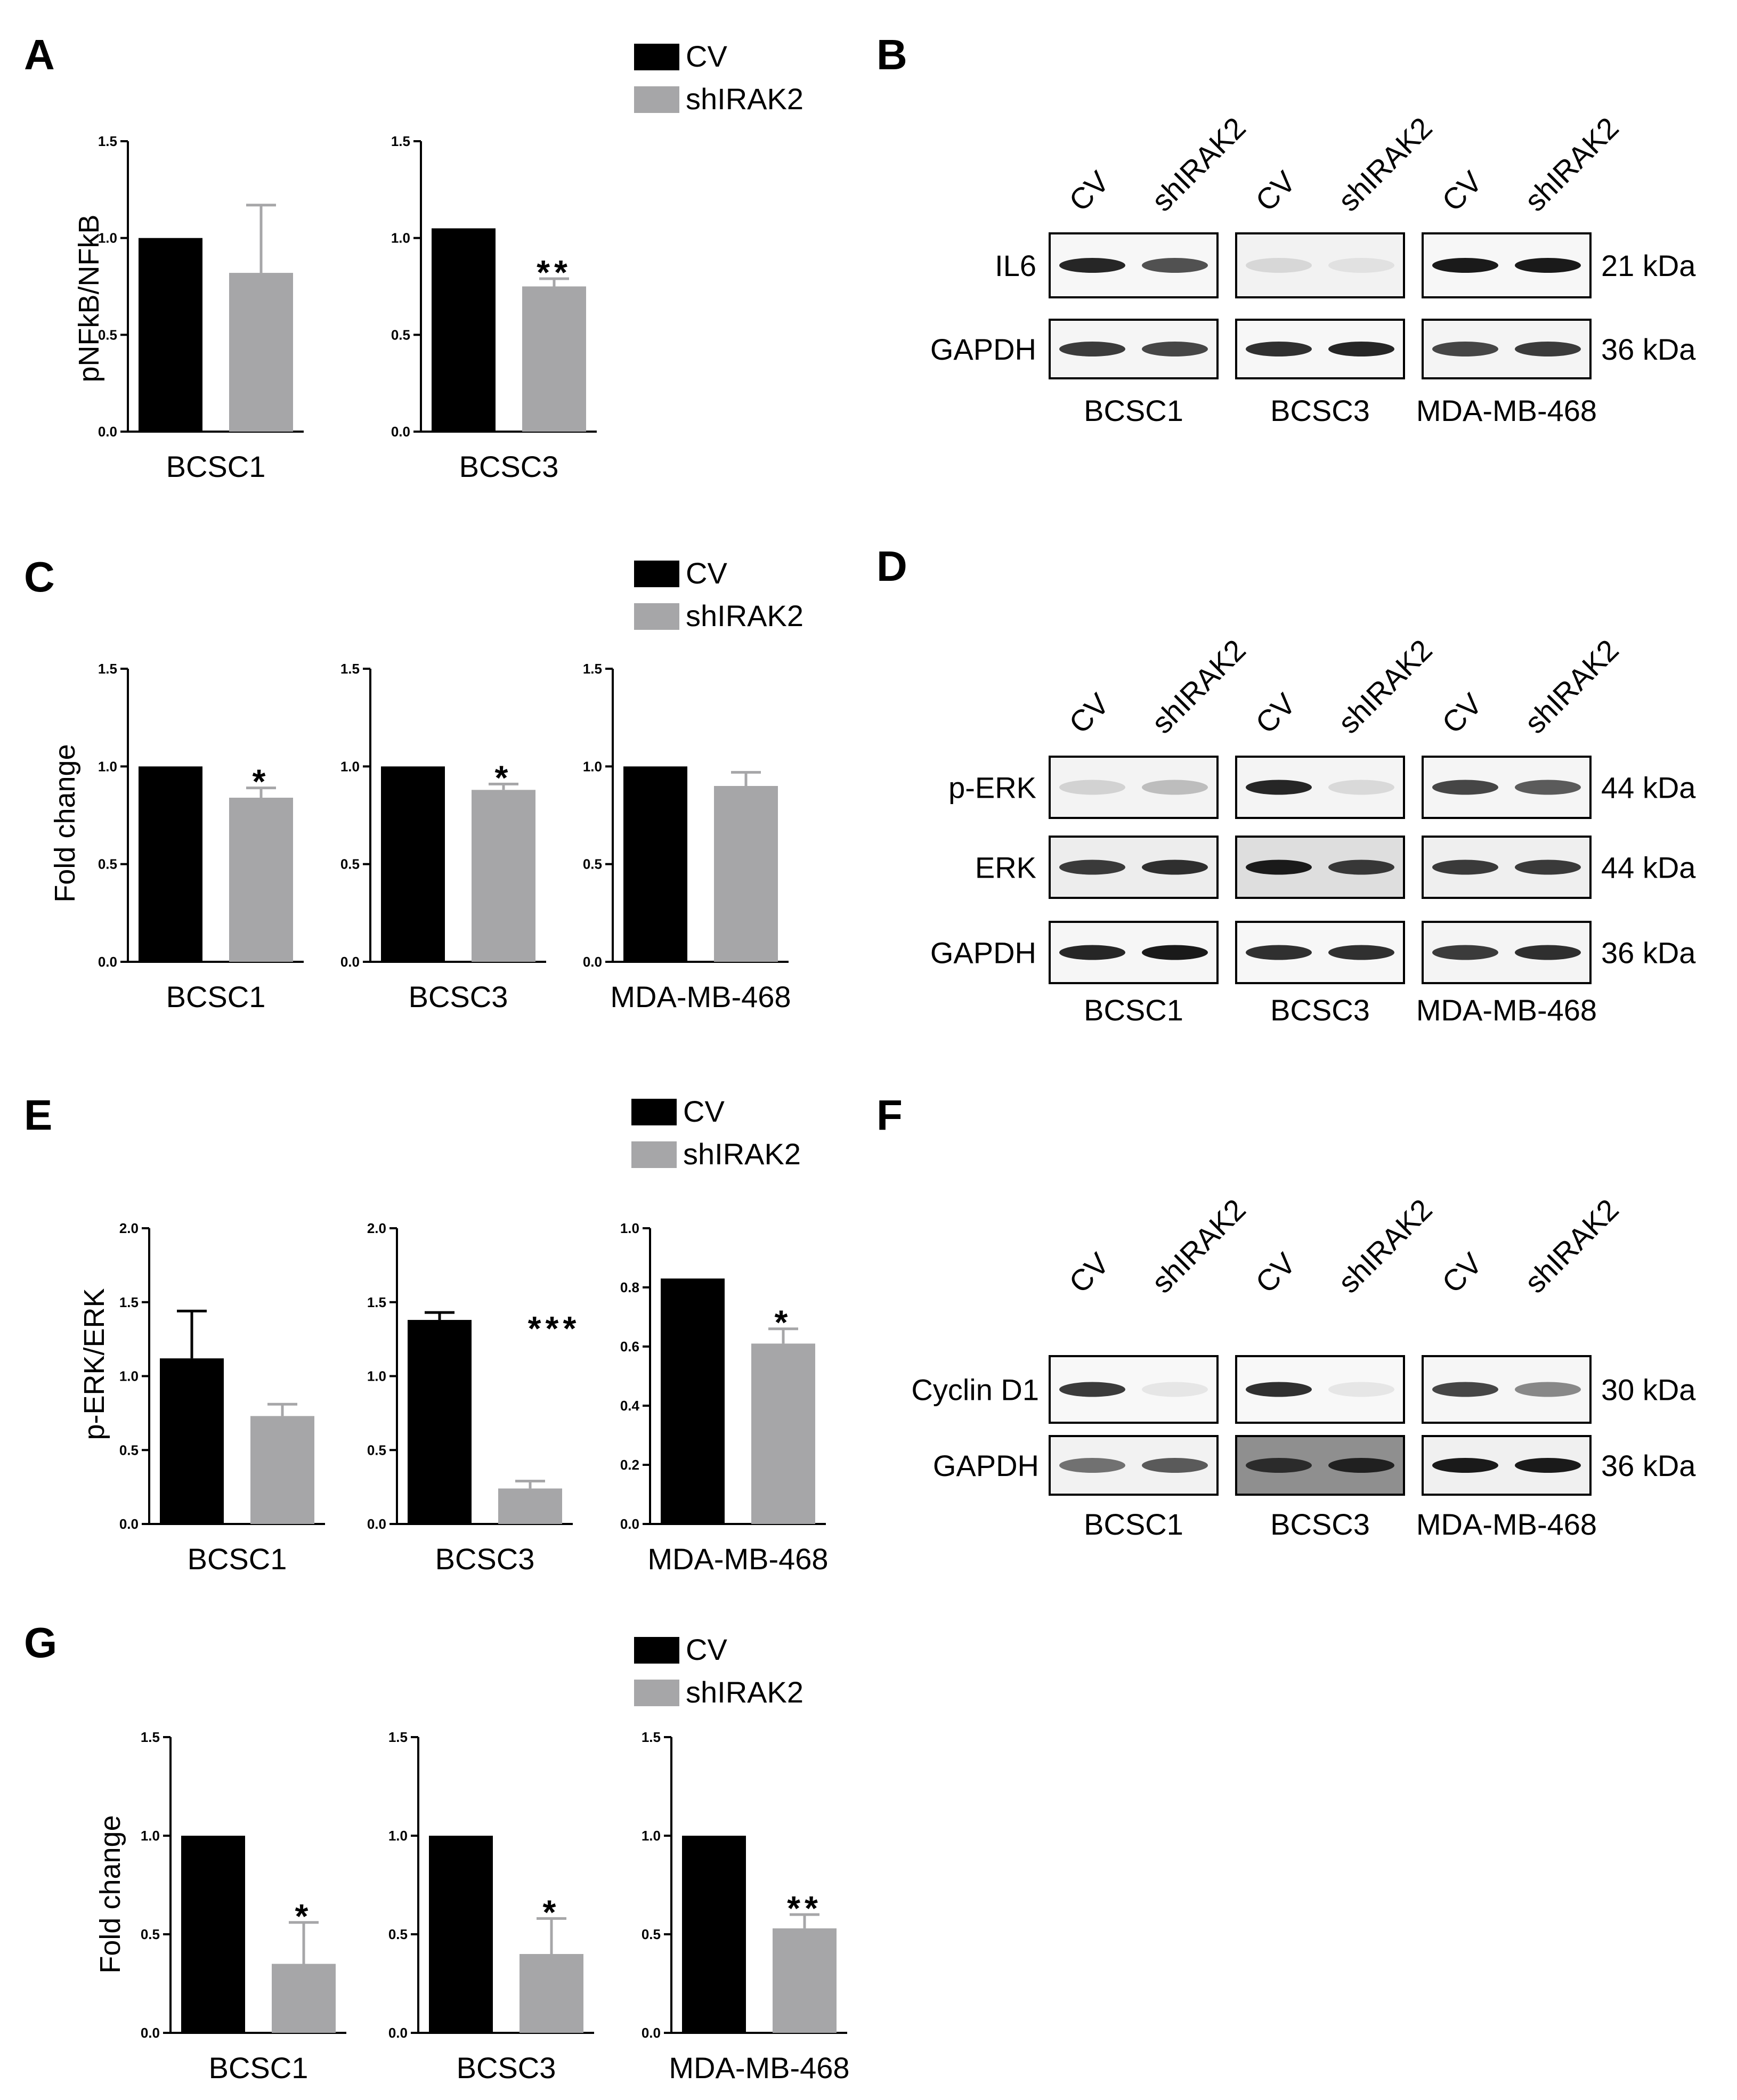 Image resolution: width=1737 pixels, height=2100 pixels. Describe the element at coordinates (718, 1671) in the screenshot. I see `legend-g: CV shIRAK2` at that location.